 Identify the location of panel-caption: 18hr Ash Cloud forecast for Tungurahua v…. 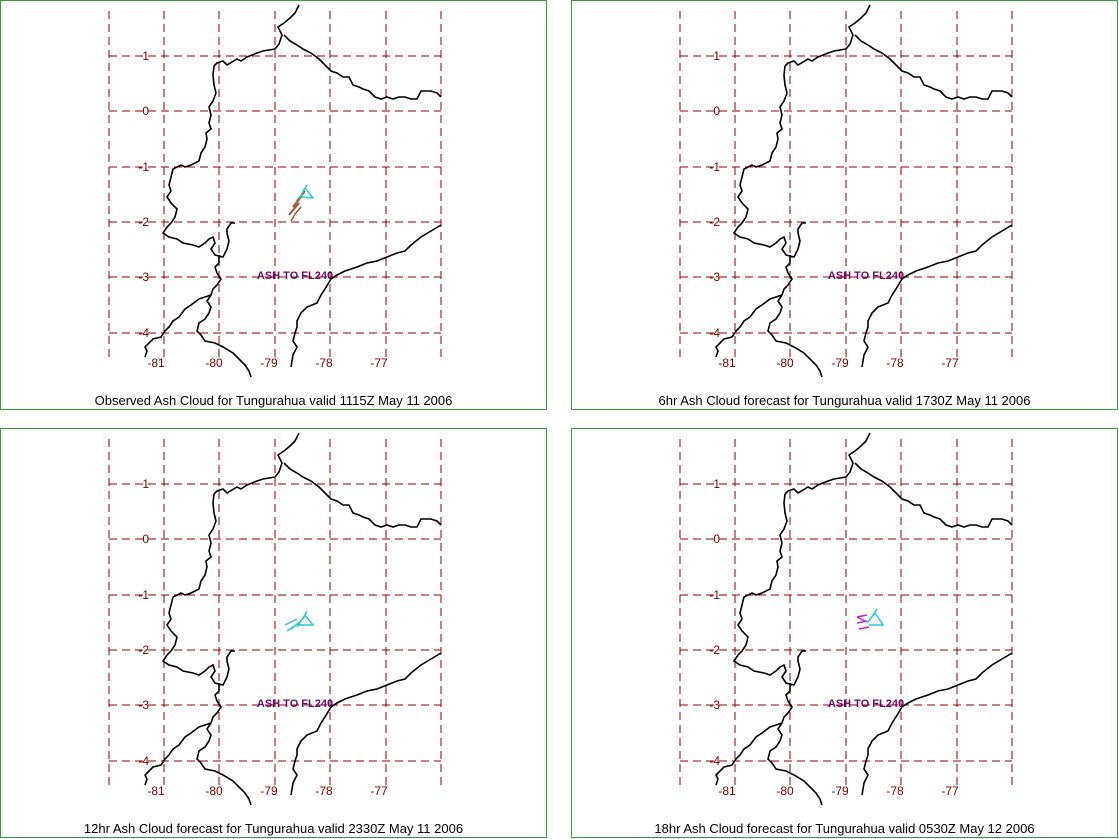
(844, 828).